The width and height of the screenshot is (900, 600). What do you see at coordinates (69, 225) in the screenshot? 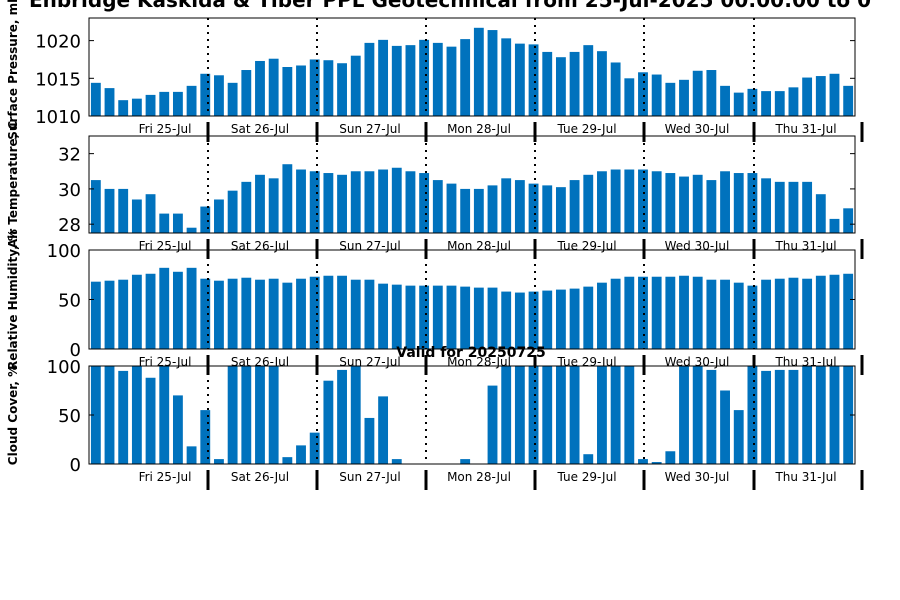
I see `y-tick-label: 28` at bounding box center [69, 225].